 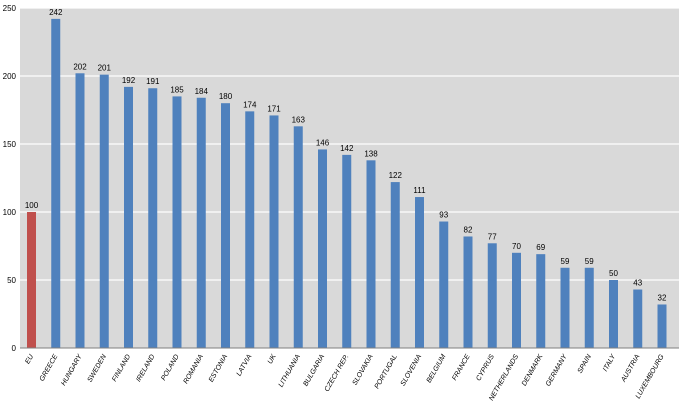 What do you see at coordinates (274, 108) in the screenshot?
I see `data-label: 171` at bounding box center [274, 108].